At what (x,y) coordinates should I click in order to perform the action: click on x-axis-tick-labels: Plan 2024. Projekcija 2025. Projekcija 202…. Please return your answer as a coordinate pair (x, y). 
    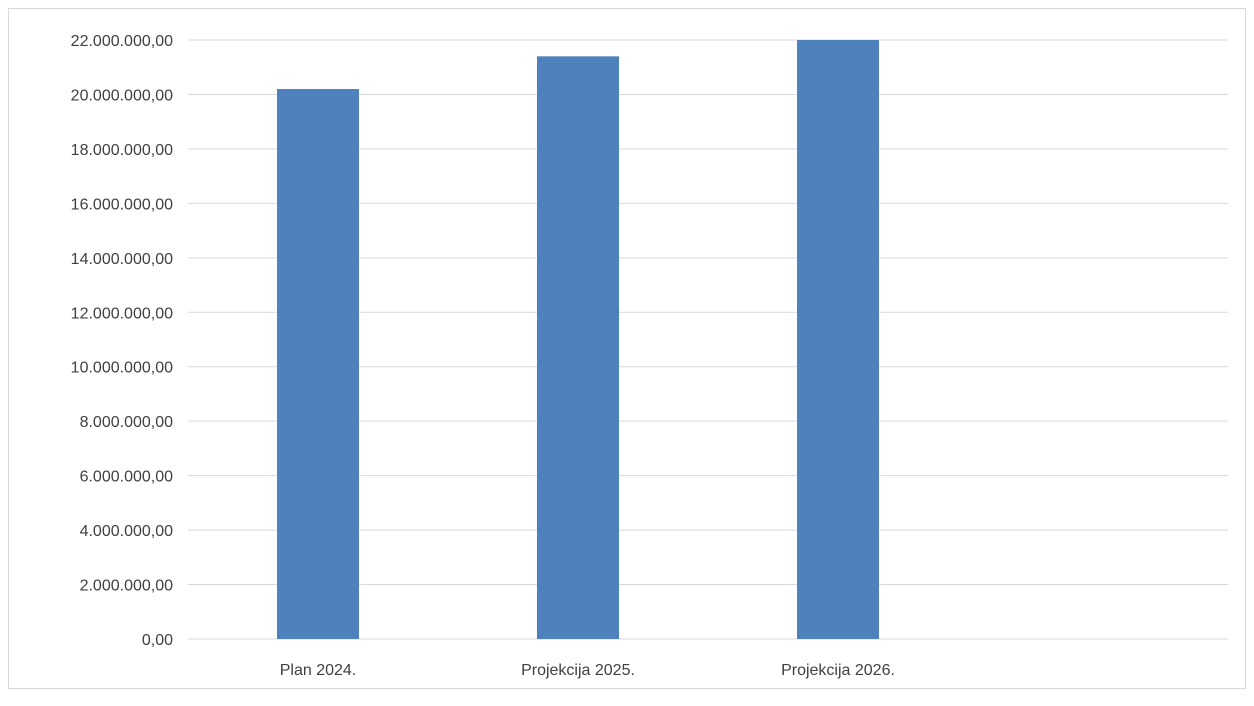
    Looking at the image, I should click on (587, 670).